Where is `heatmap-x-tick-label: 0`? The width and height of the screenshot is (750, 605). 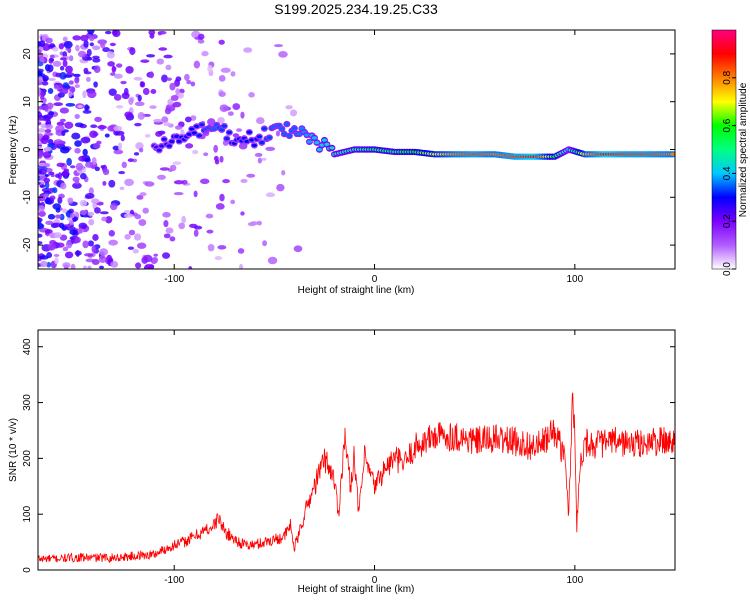 heatmap-x-tick-label: 0 is located at coordinates (375, 279).